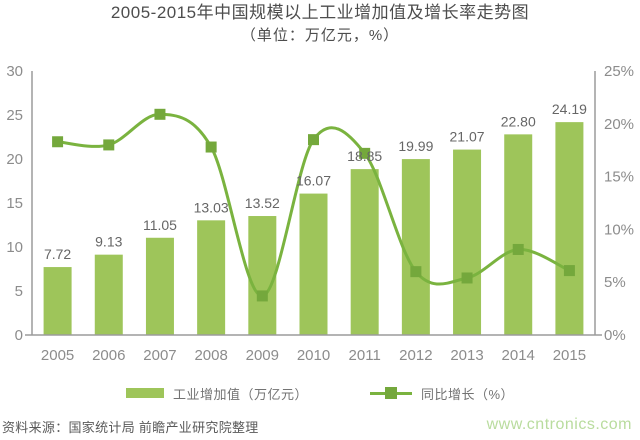  I want to click on title-block: 2005-2015年中国规模以上工业增加值及增长率走势图 （单位：万亿元，%）, so click(320, 24).